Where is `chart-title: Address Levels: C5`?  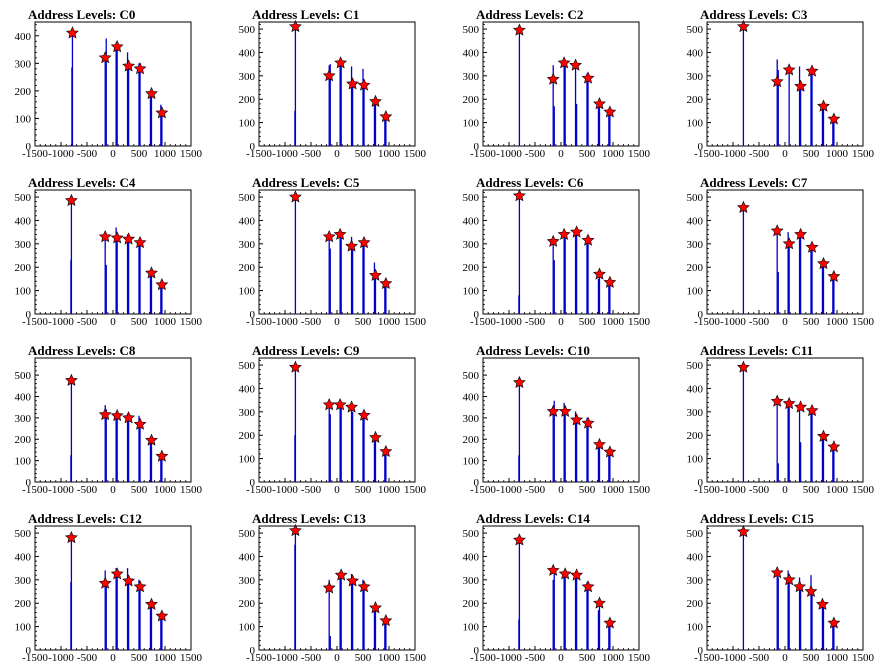
chart-title: Address Levels: C5 is located at coordinates (306, 182).